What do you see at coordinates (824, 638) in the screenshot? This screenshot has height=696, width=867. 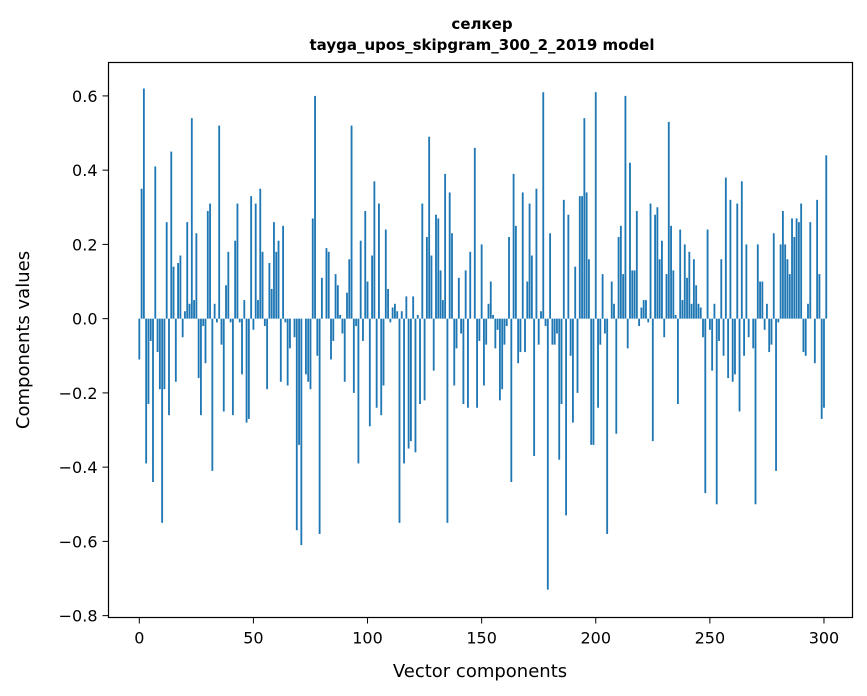 I see `x-tick-label: 300` at bounding box center [824, 638].